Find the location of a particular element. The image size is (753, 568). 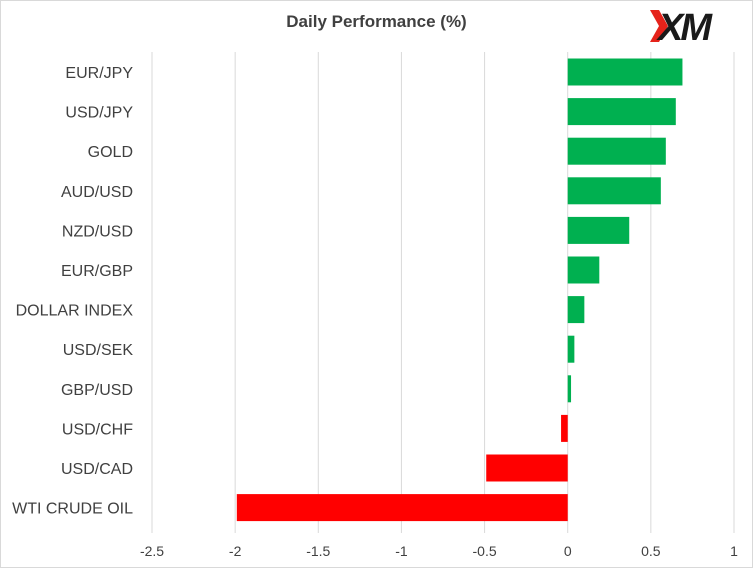

category-label: USD/CHF is located at coordinates (97, 429).